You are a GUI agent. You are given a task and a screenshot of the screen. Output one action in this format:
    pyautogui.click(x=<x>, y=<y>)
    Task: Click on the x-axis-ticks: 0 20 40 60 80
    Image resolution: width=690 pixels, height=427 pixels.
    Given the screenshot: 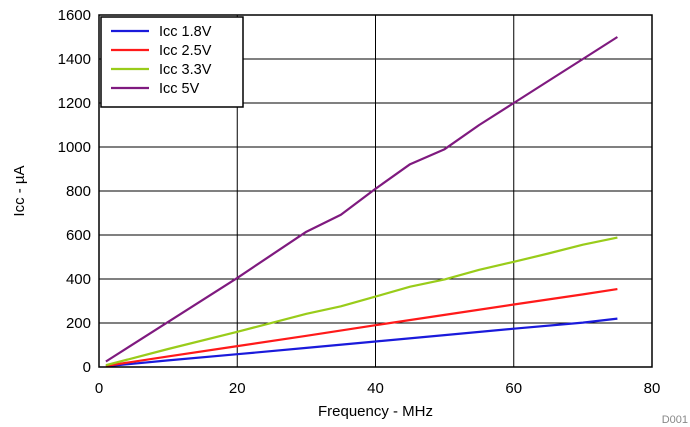 What is the action you would take?
    pyautogui.click(x=378, y=388)
    